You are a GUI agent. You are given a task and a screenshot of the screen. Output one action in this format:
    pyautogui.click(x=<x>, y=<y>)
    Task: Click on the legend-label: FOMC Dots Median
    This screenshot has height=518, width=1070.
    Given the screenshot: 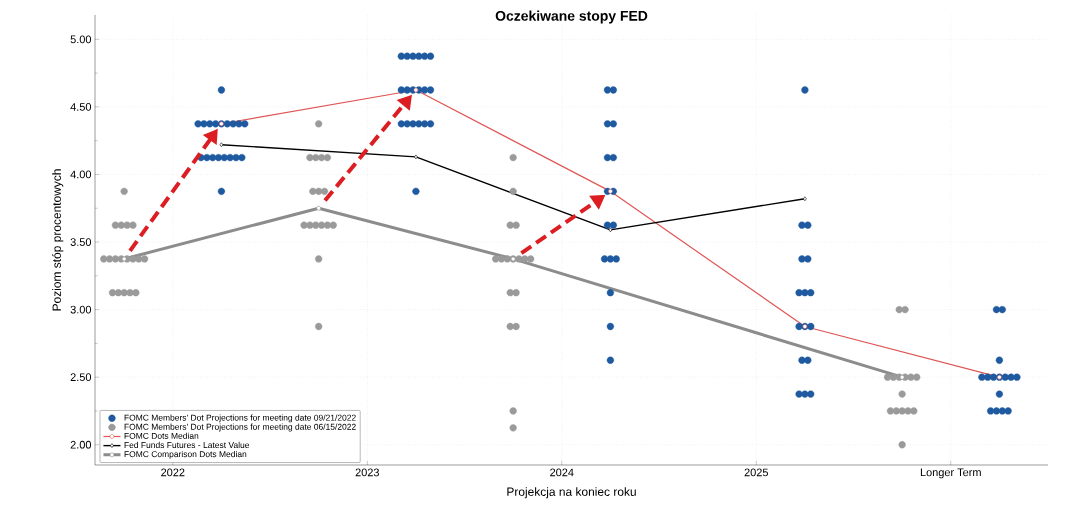 What is the action you would take?
    pyautogui.click(x=161, y=435)
    